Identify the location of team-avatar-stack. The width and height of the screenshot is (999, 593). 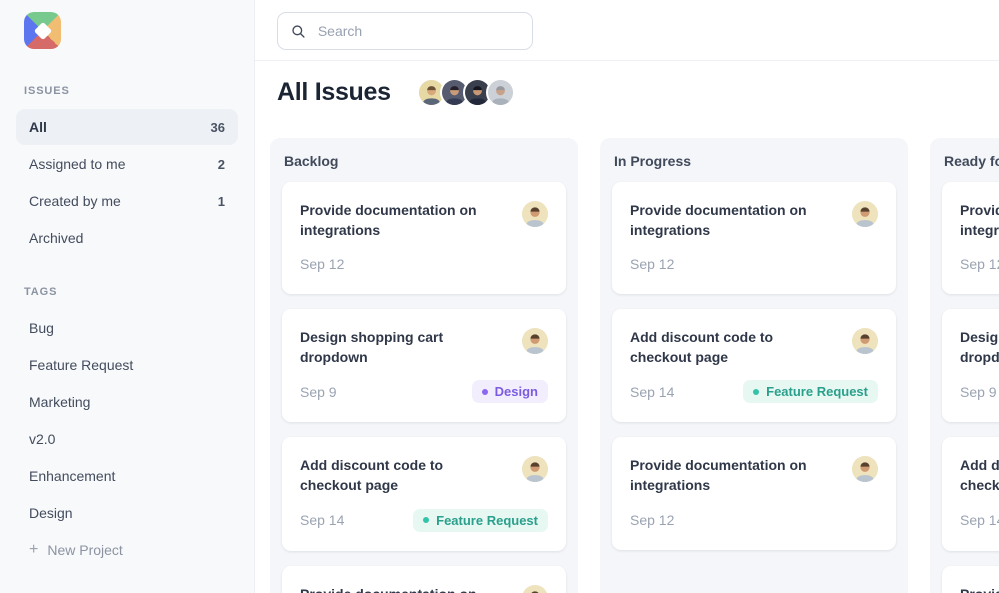
(465, 92).